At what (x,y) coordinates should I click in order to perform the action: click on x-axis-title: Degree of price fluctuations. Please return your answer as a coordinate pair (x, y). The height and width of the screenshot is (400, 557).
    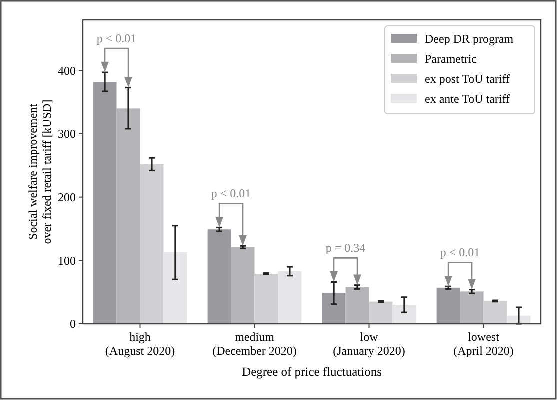
    Looking at the image, I should click on (312, 372).